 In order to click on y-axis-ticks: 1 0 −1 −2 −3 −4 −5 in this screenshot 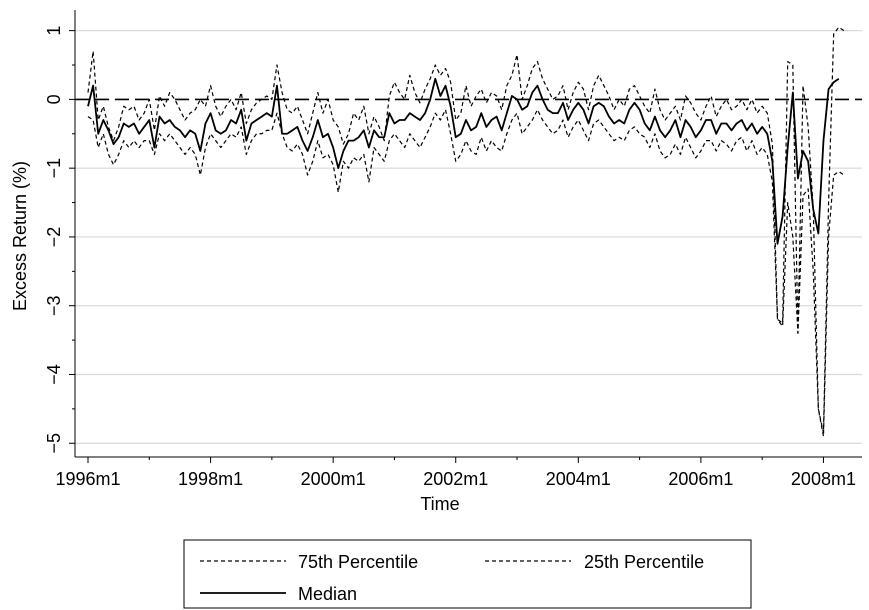, I will do `click(59, 240)`.